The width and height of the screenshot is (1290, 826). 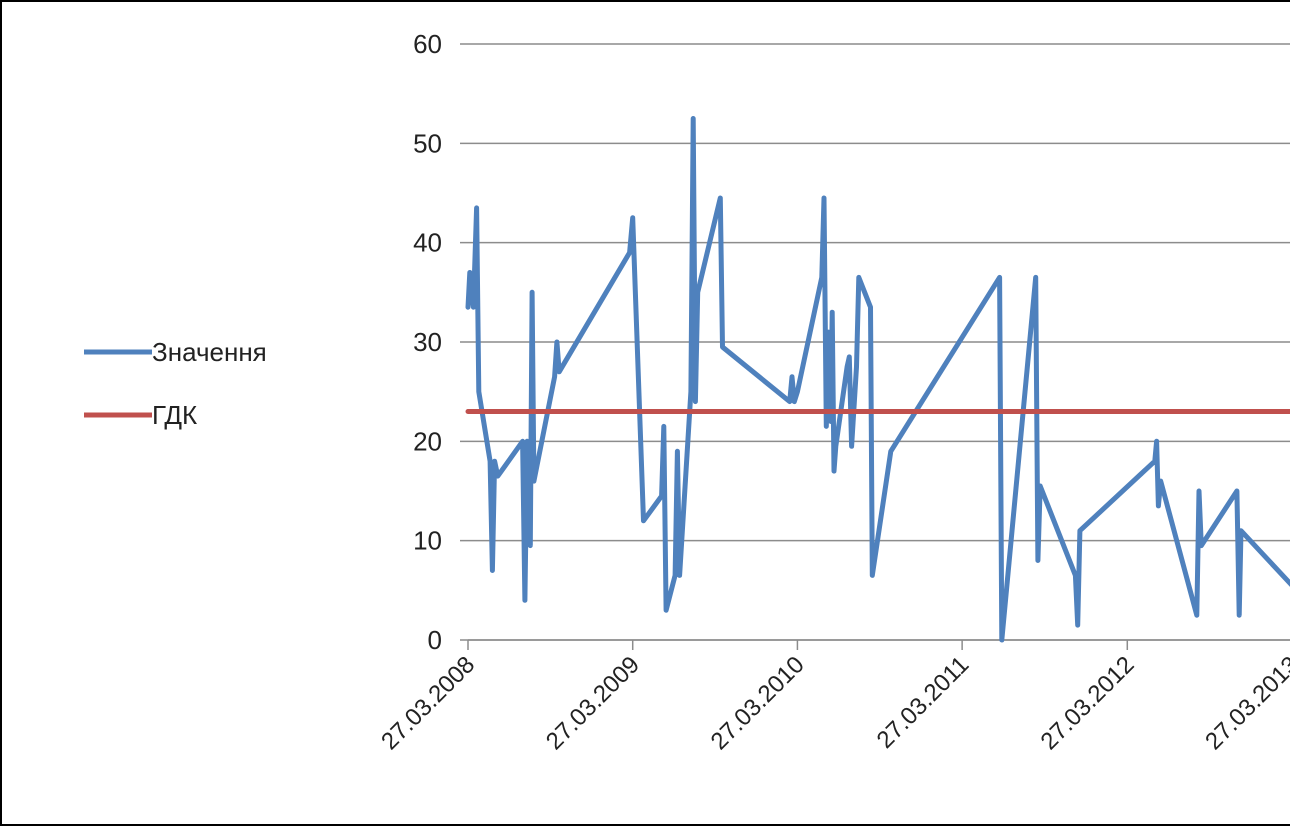 What do you see at coordinates (427, 44) in the screenshot?
I see `y-tick-label: 60` at bounding box center [427, 44].